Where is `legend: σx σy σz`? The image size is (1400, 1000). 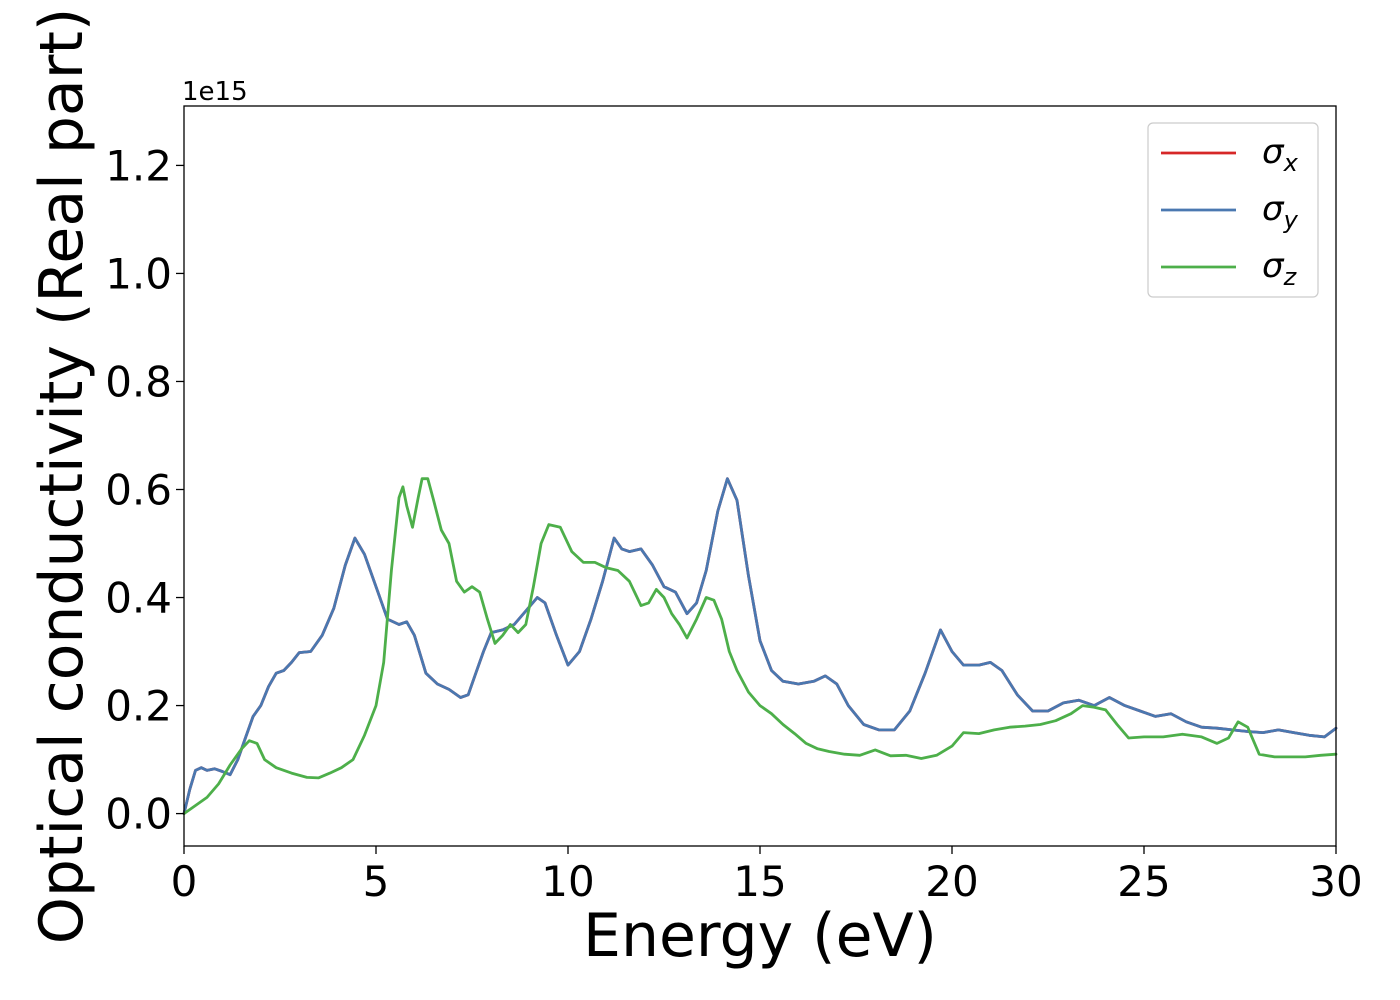
legend: σx σy σz is located at coordinates (1233, 210).